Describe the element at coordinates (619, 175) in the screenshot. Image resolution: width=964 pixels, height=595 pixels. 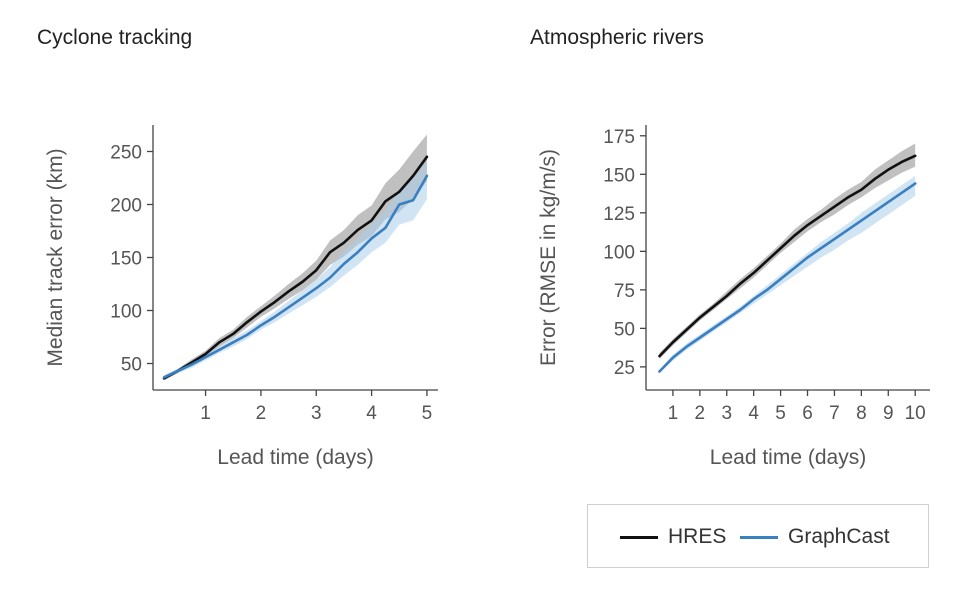
I see `ar-y-tick-label: 150` at that location.